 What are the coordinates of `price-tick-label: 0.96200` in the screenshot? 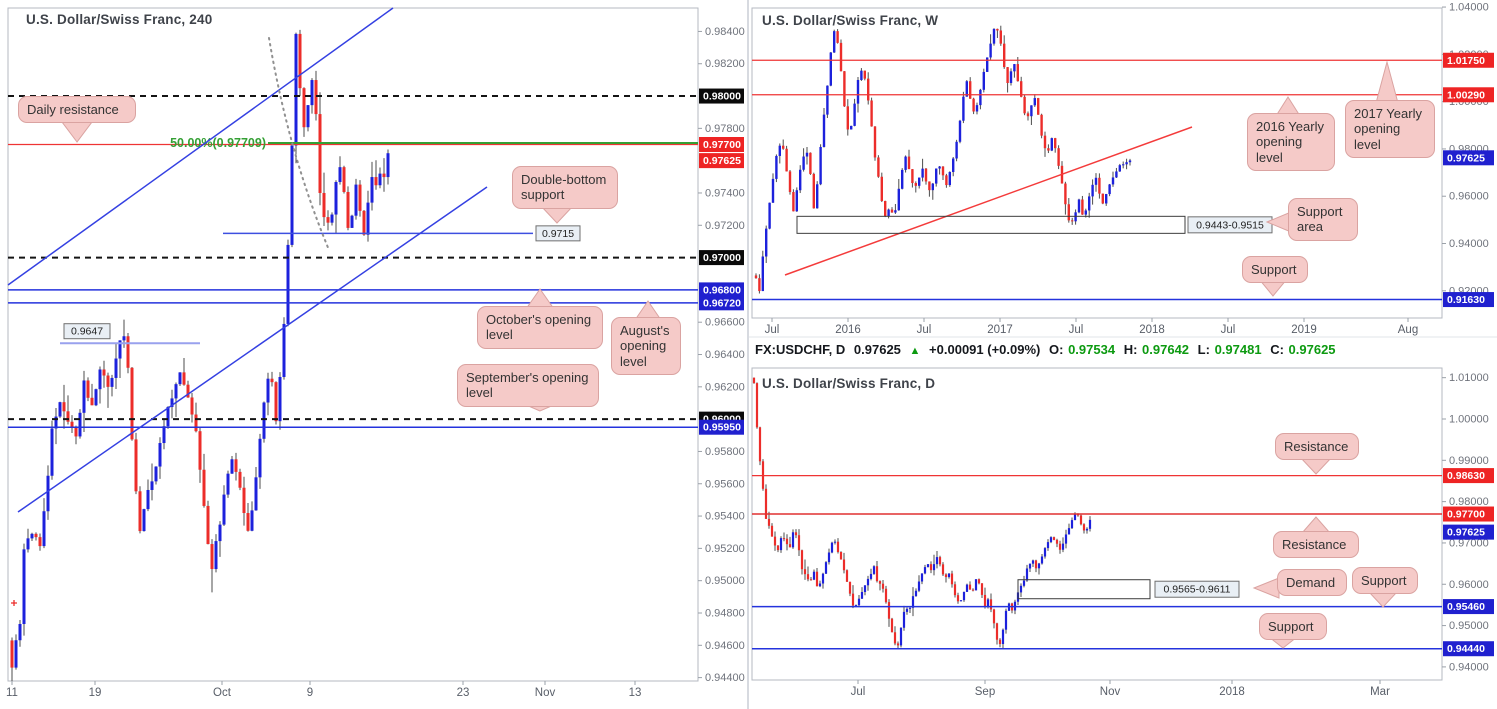 It's located at (725, 387).